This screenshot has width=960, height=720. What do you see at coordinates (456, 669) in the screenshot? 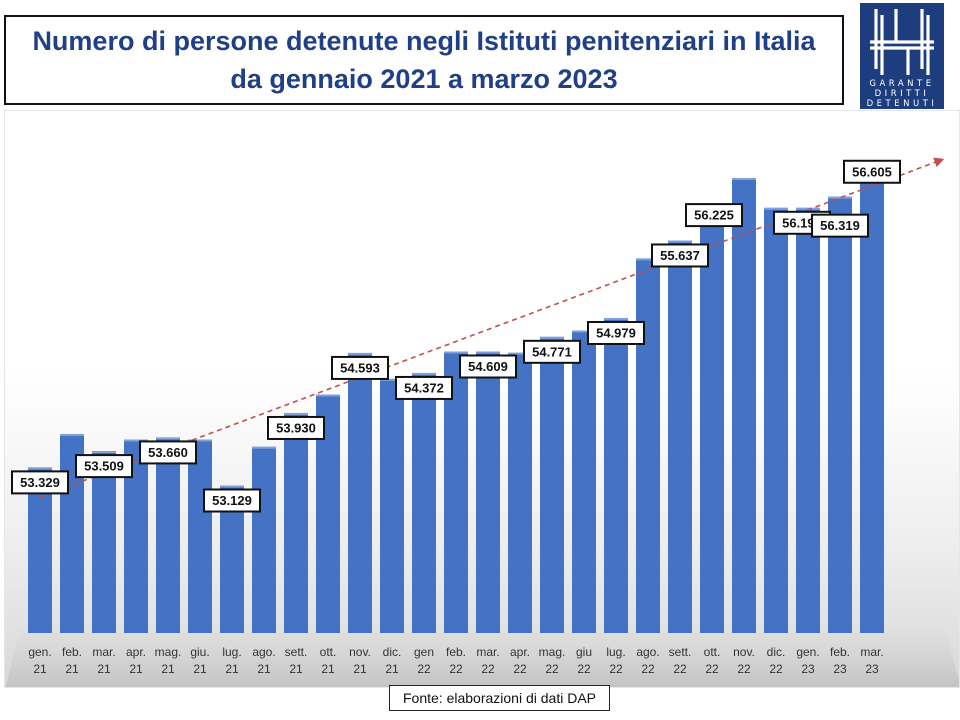
I see `x-tick-label-13-year: 22` at bounding box center [456, 669].